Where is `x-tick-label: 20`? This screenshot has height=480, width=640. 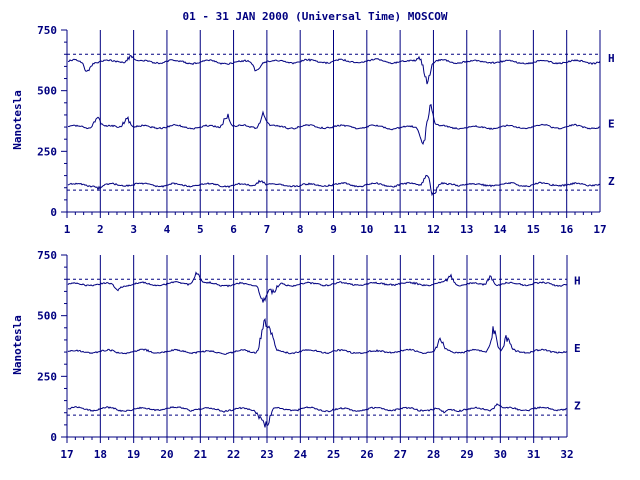
x-tick-label: 20 is located at coordinates (166, 454).